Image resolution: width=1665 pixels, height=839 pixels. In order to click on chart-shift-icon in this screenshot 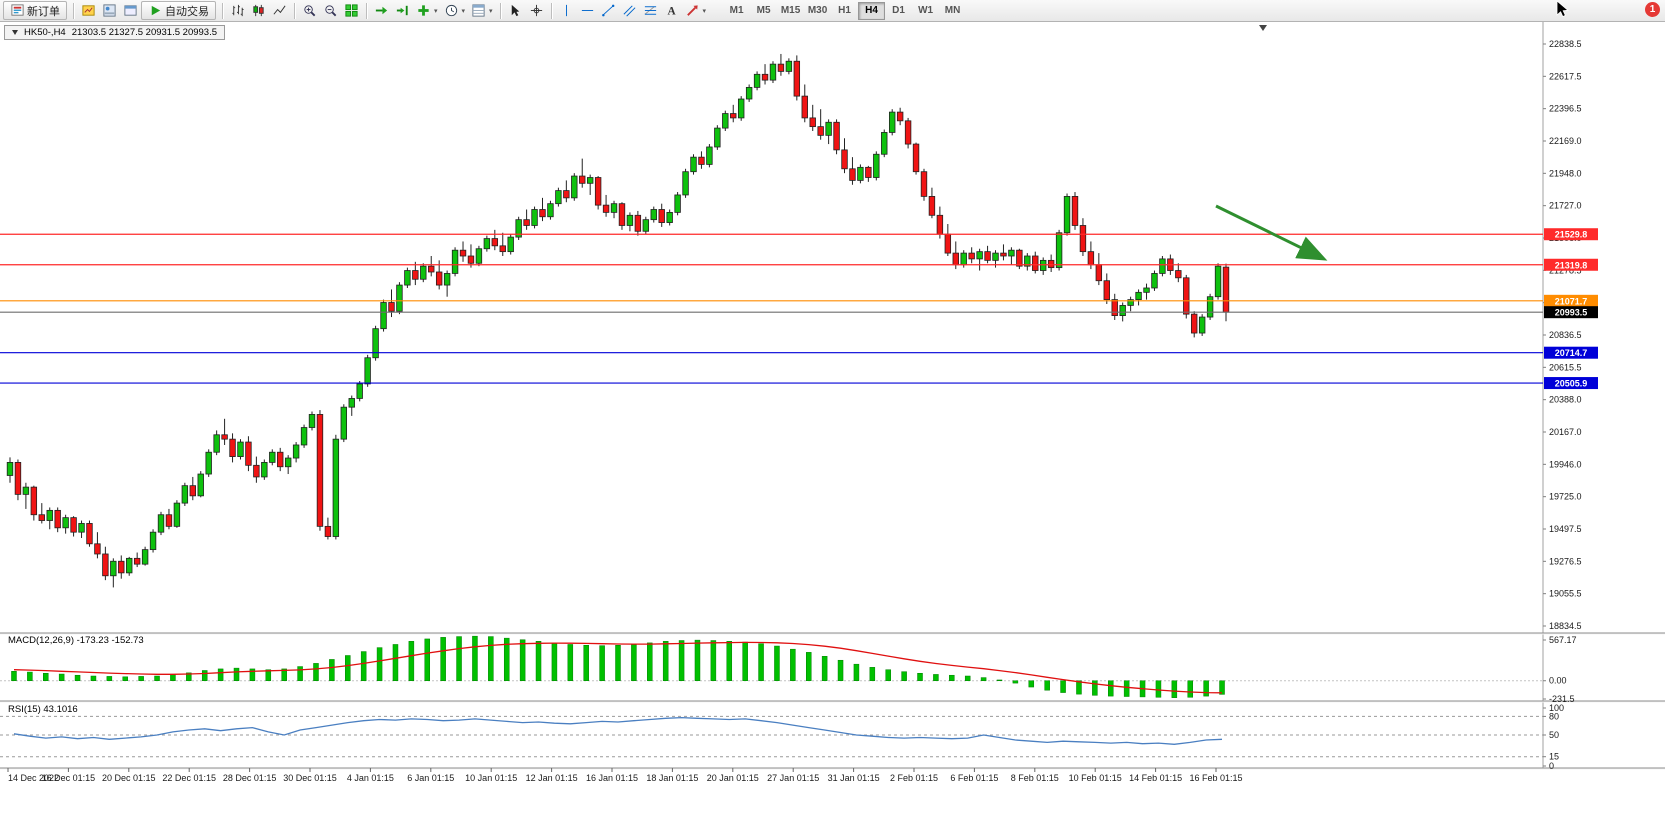, I will do `click(402, 10)`.